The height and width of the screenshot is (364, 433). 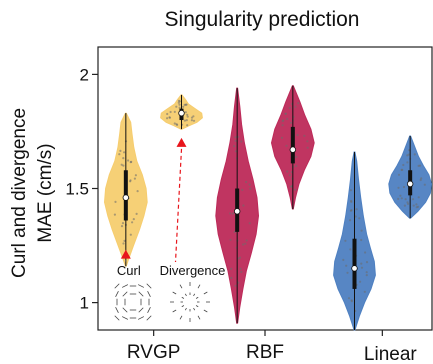 I want to click on curl-annotation-label: Curl, so click(x=129, y=270).